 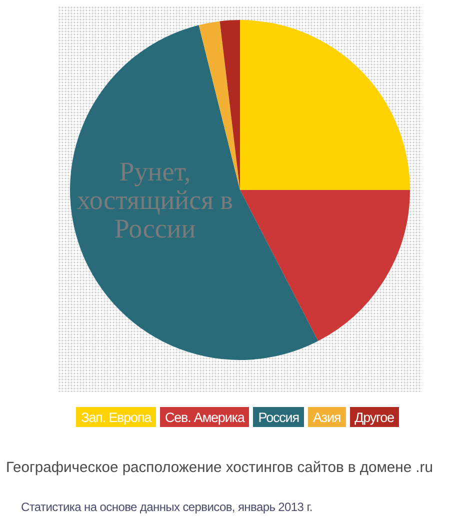 I want to click on legend-label: Сев. Америка, so click(x=207, y=417).